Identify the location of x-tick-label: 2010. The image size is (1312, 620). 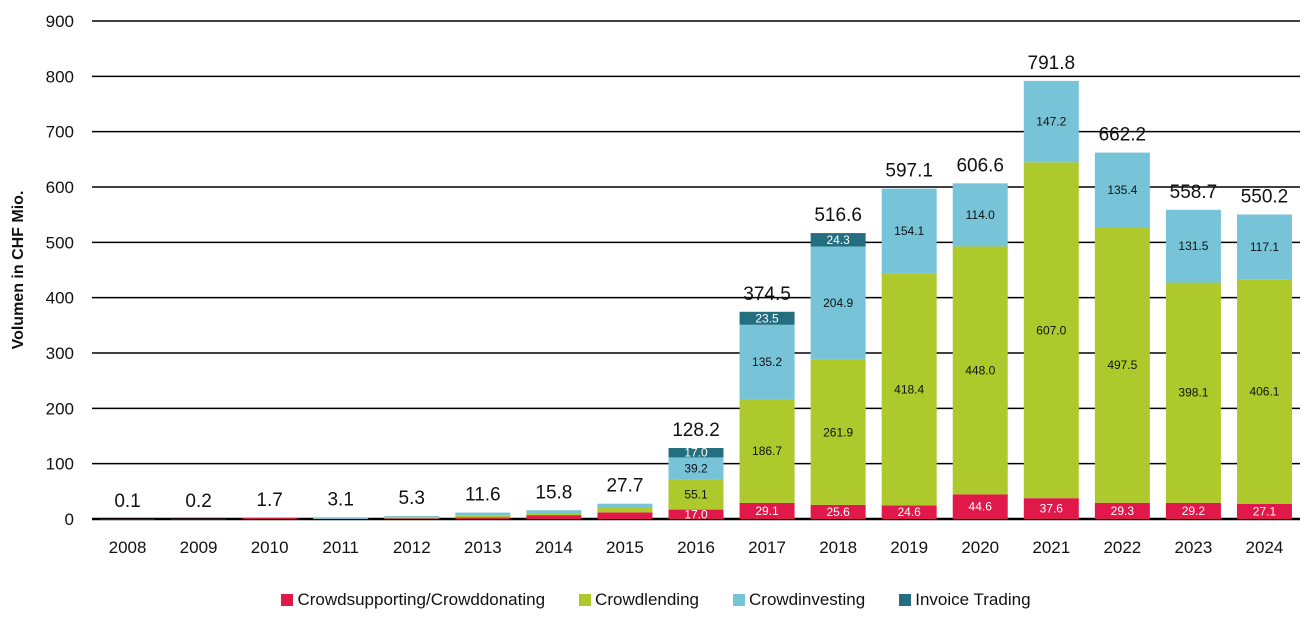
(270, 547).